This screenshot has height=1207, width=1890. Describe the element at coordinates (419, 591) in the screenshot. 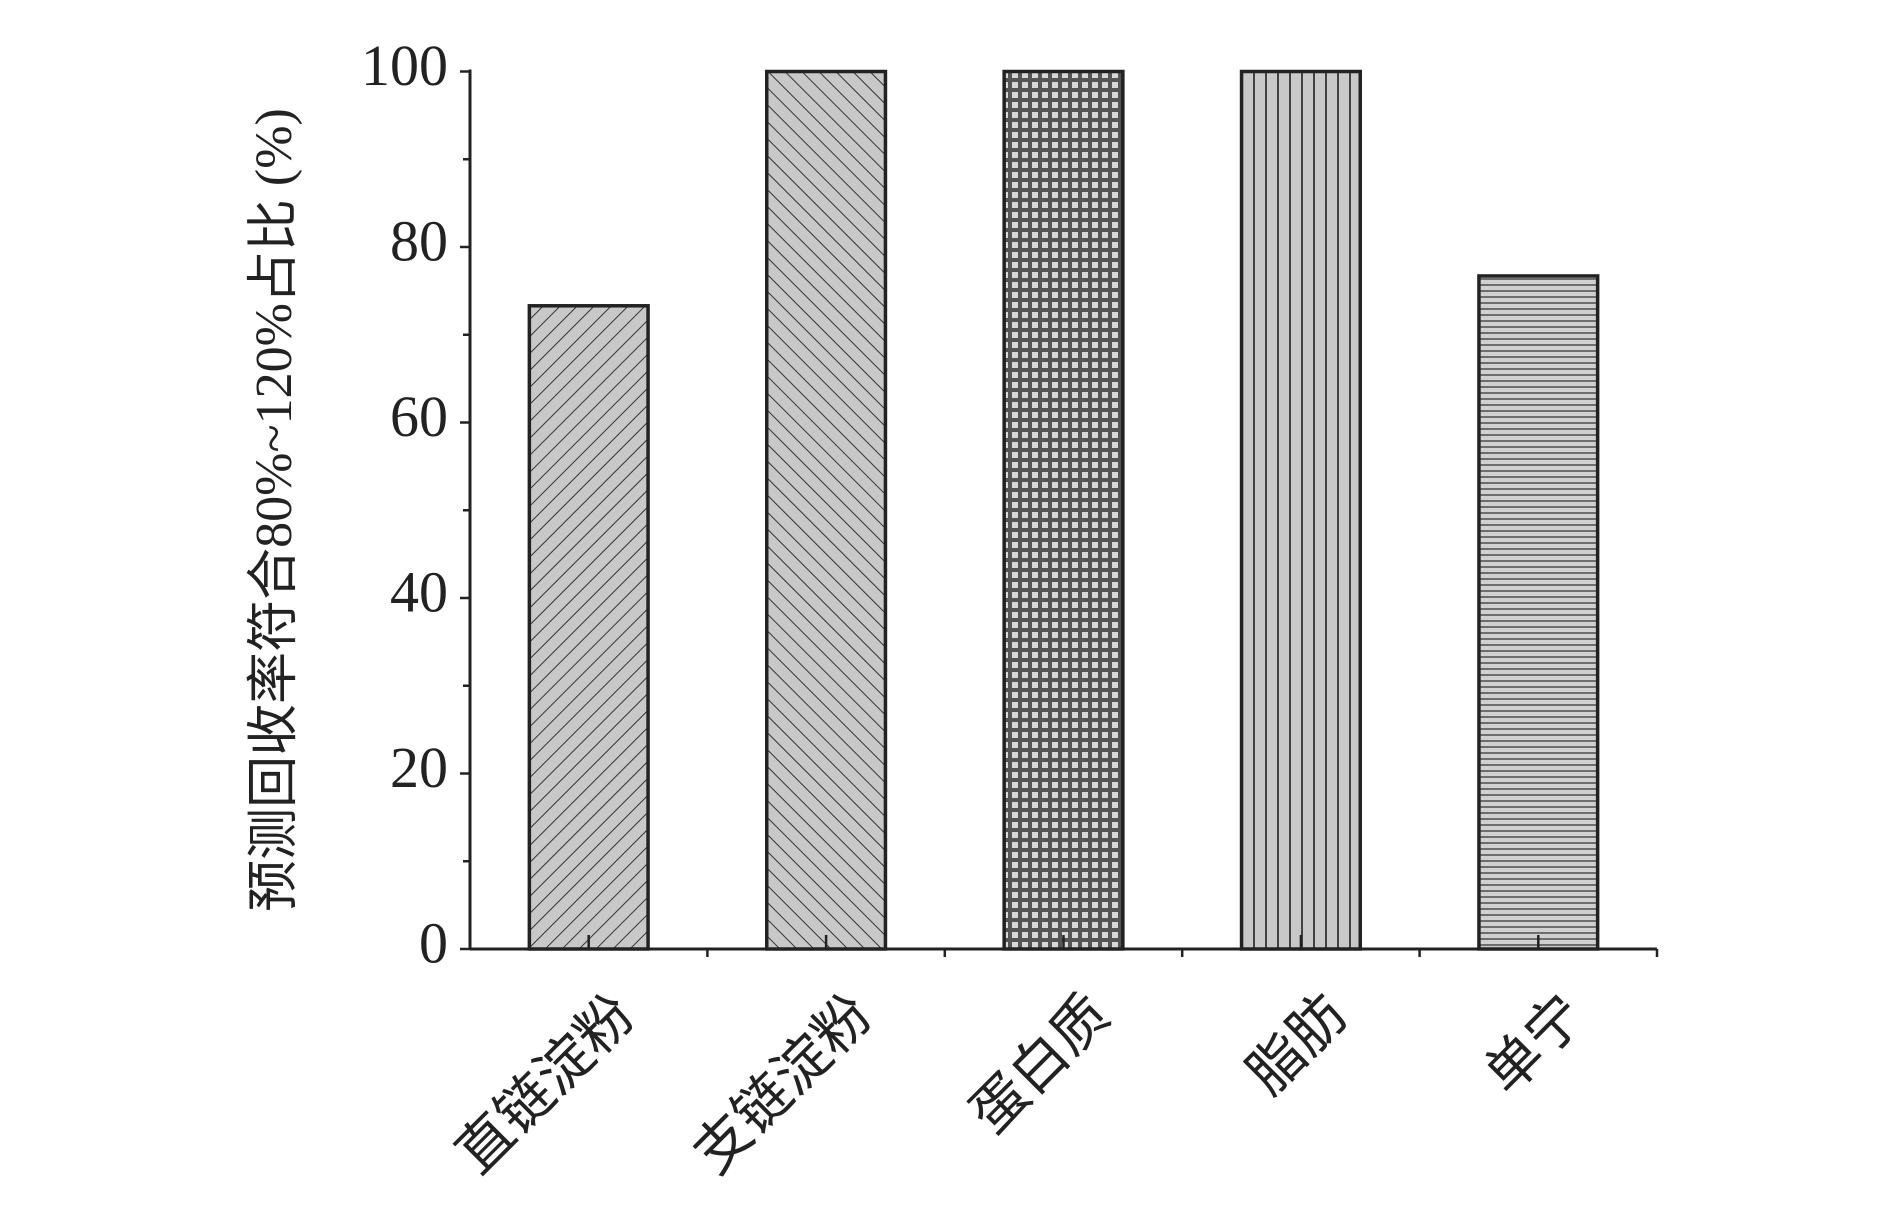

I see `y-tick-label: 40` at that location.